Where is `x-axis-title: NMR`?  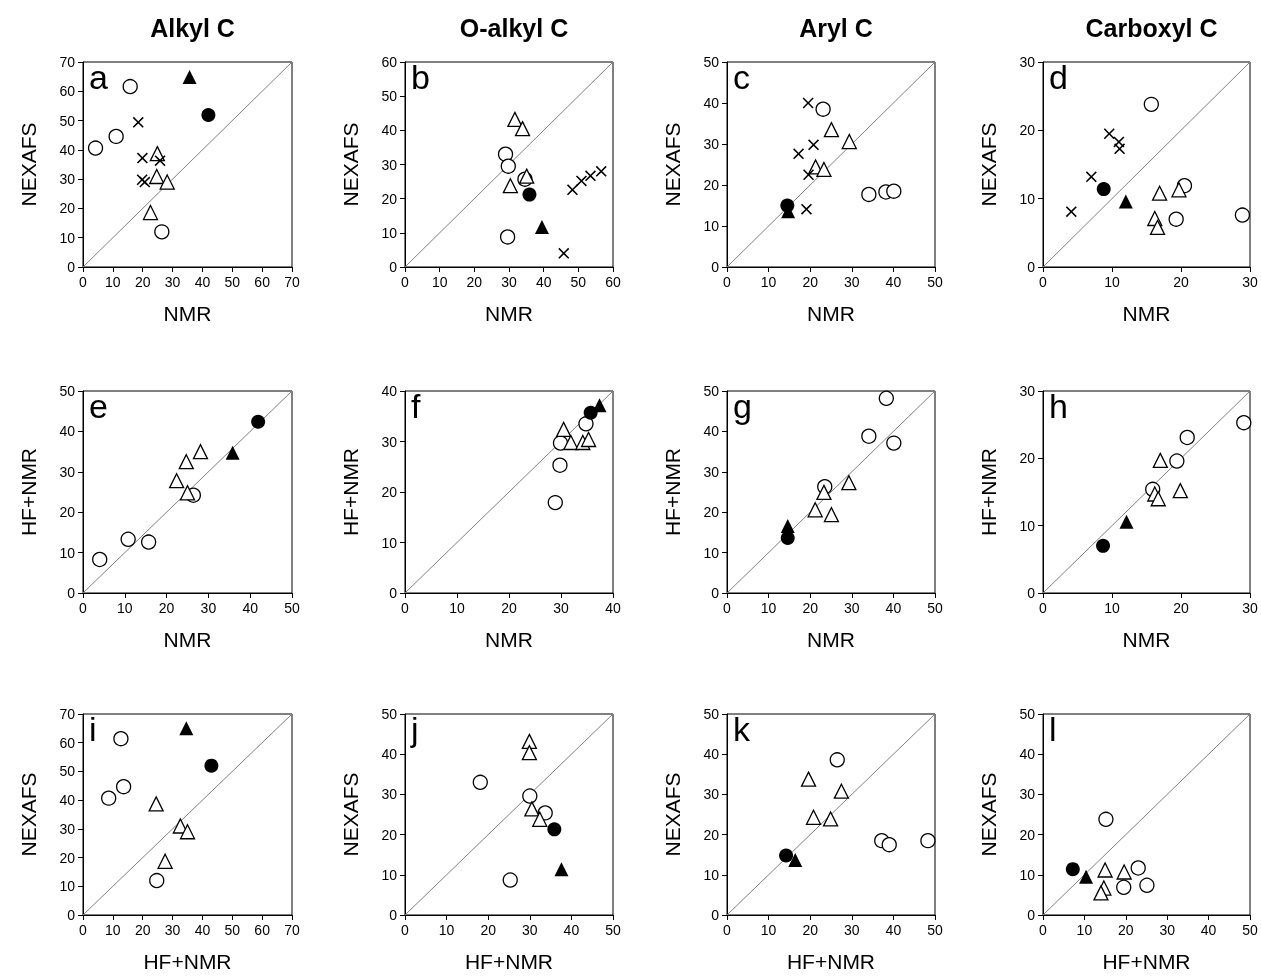
x-axis-title: NMR is located at coordinates (831, 313).